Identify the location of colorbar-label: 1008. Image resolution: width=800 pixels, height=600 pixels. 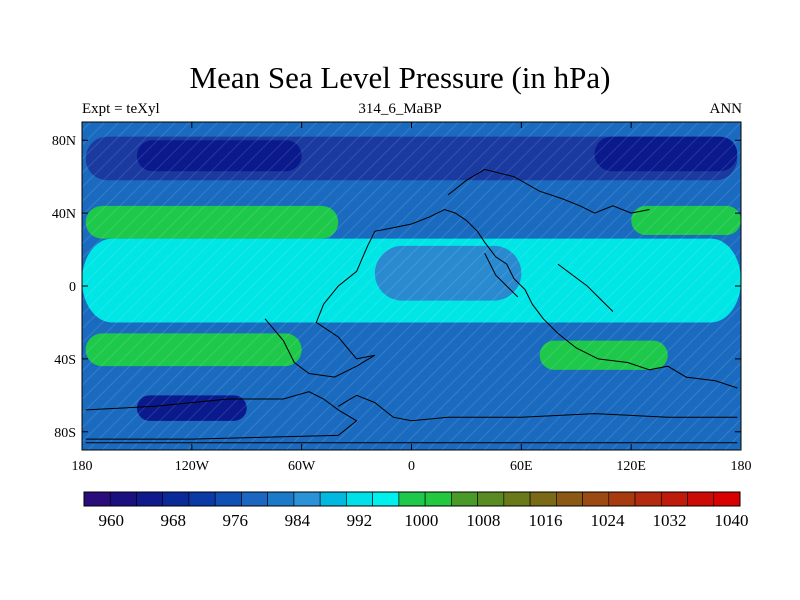
(483, 520).